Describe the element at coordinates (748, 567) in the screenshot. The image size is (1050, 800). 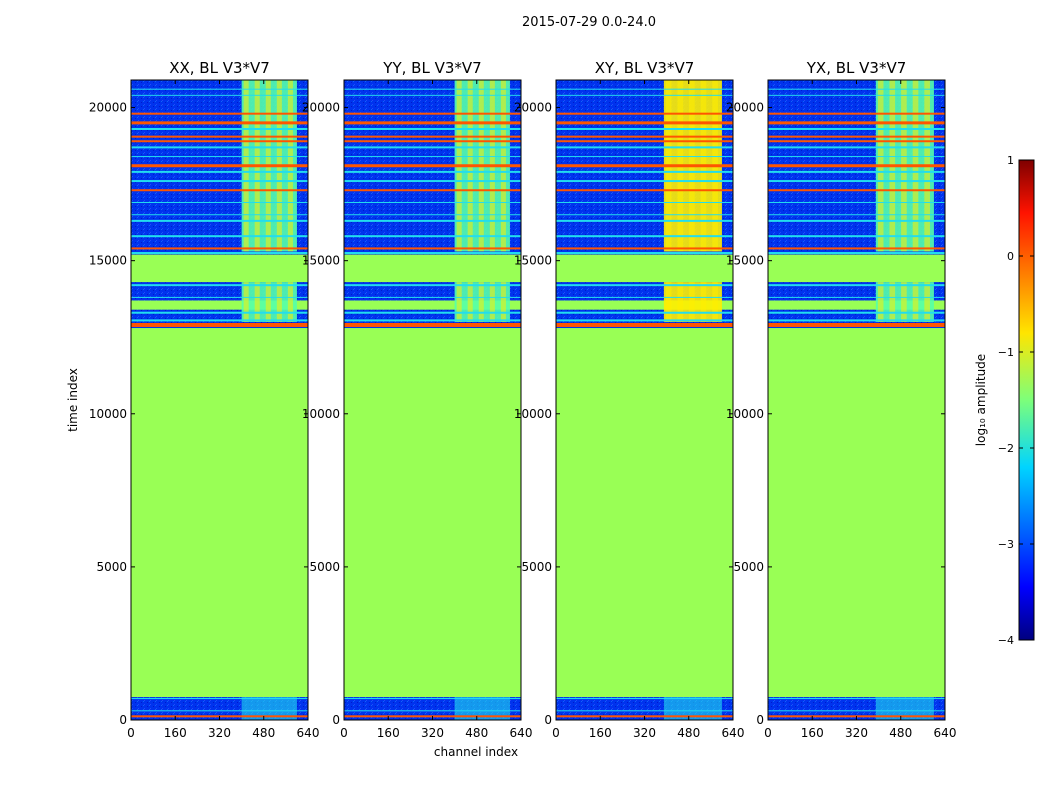
I see `y-tick-label: 5000` at that location.